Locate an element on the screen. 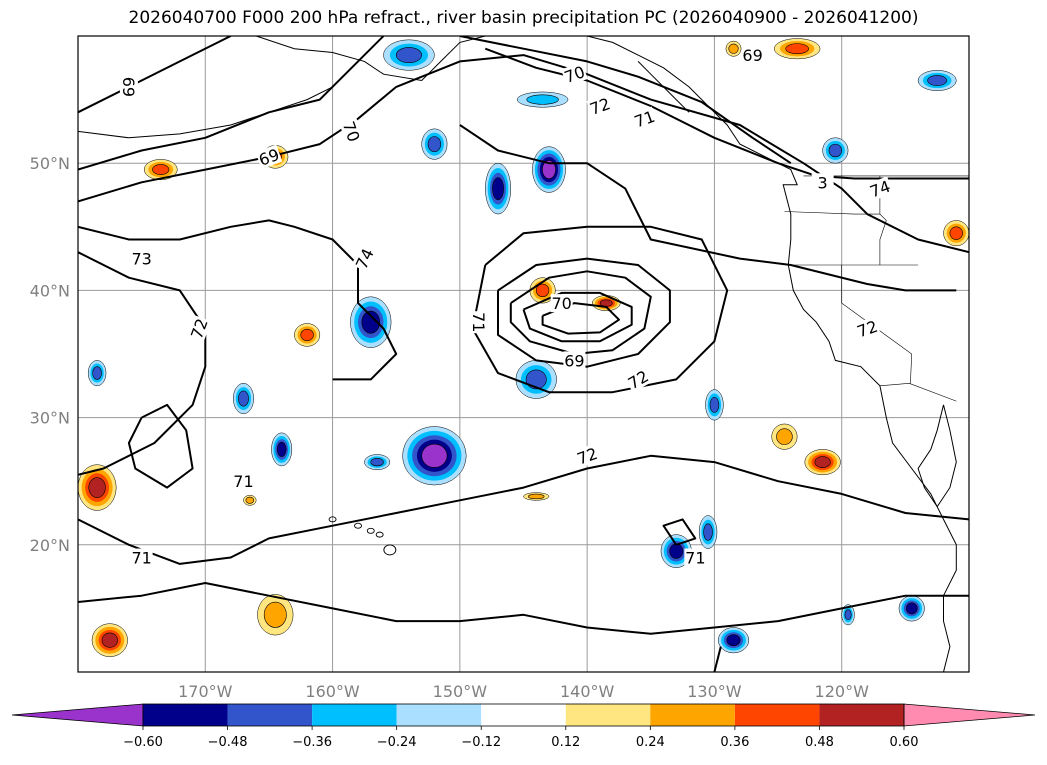  colorbar-tick-label: −0.48 is located at coordinates (228, 742).